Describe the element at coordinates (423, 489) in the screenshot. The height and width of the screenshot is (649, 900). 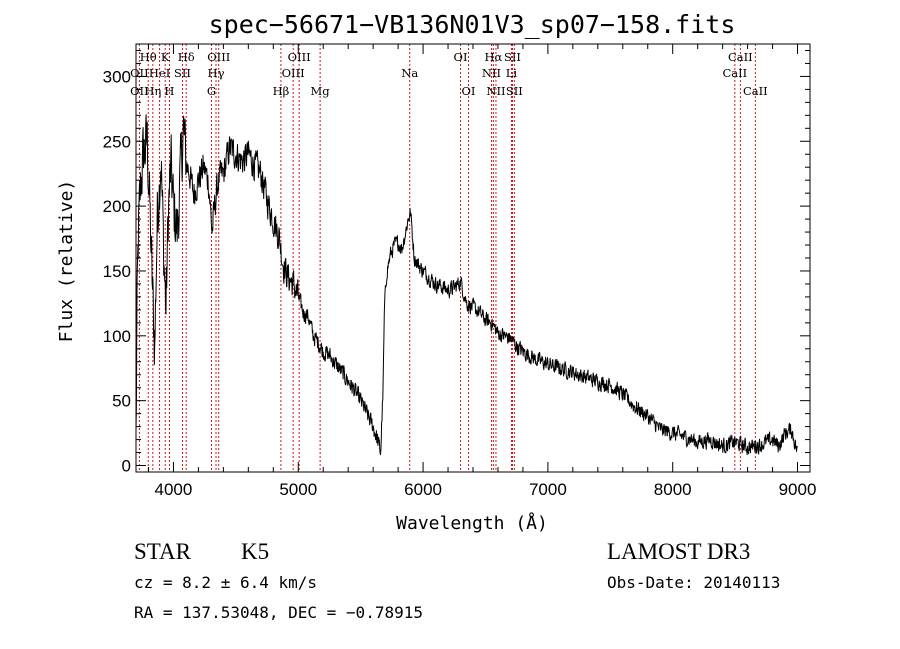
I see `x-tick-label: 6000` at that location.